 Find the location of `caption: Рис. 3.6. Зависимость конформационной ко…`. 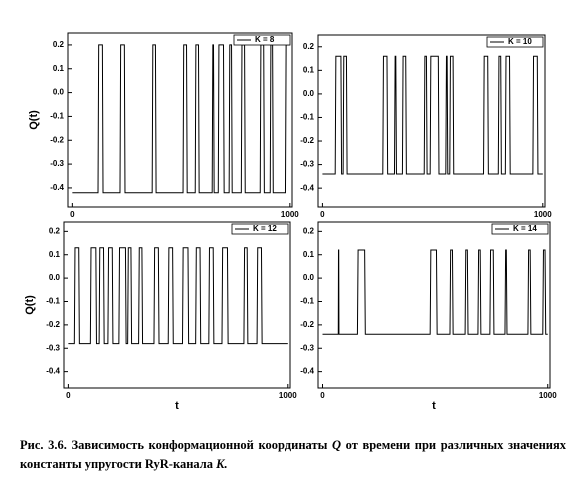

caption: Рис. 3.6. Зависимость конформационной ко… is located at coordinates (293, 455).